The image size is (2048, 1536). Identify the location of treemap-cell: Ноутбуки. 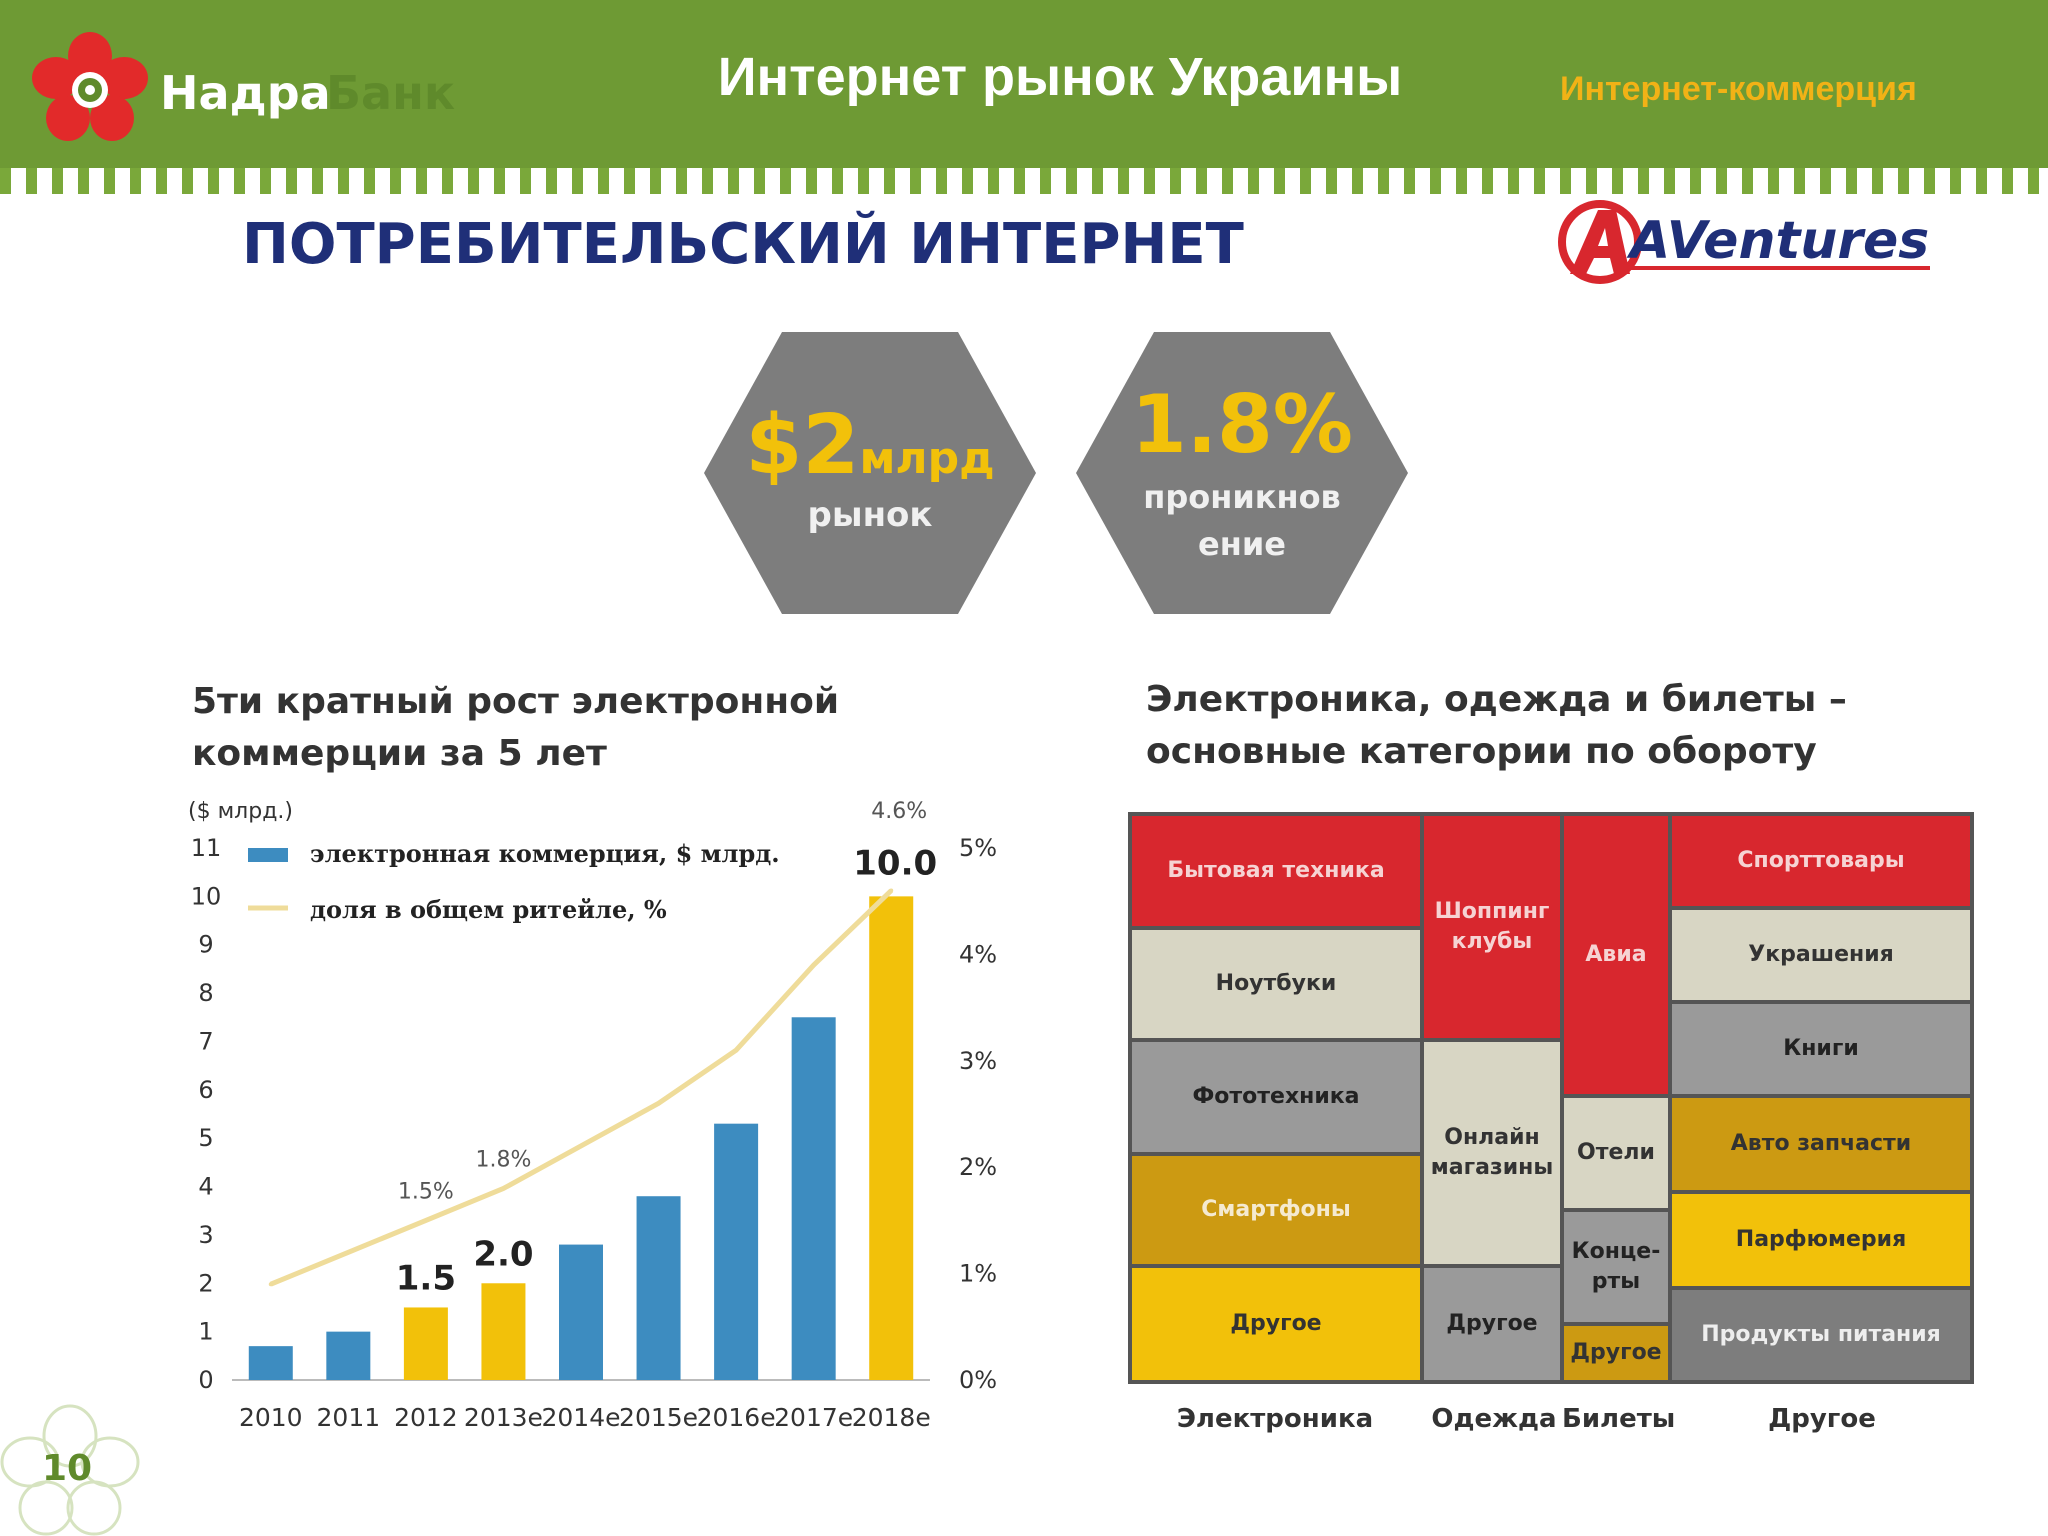
(1276, 984).